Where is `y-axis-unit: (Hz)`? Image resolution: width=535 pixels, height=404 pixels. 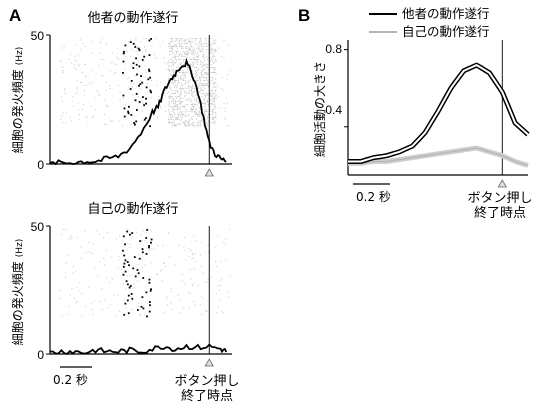
y-axis-unit: (Hz) is located at coordinates (20, 56).